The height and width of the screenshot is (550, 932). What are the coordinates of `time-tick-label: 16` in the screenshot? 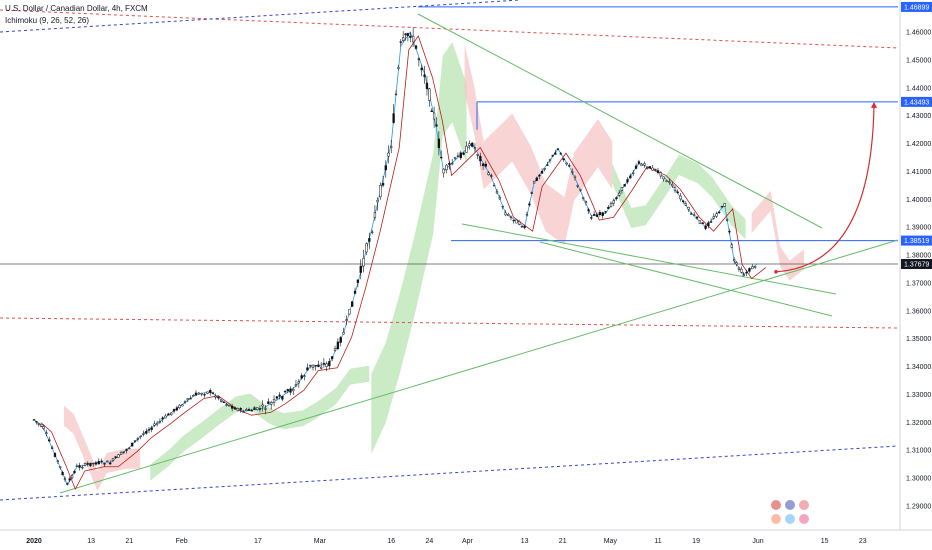 It's located at (391, 541).